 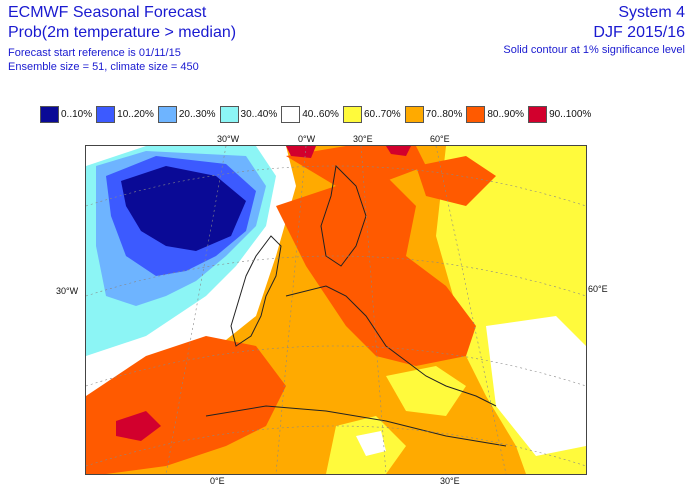 What do you see at coordinates (450, 481) in the screenshot?
I see `bottom-label-30e: 30°E` at bounding box center [450, 481].